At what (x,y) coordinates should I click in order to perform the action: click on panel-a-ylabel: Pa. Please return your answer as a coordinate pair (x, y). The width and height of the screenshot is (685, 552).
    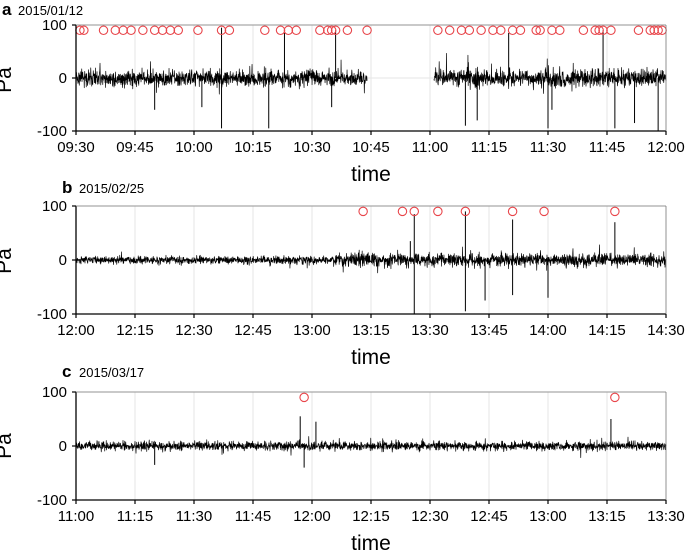
    Looking at the image, I should click on (8, 80).